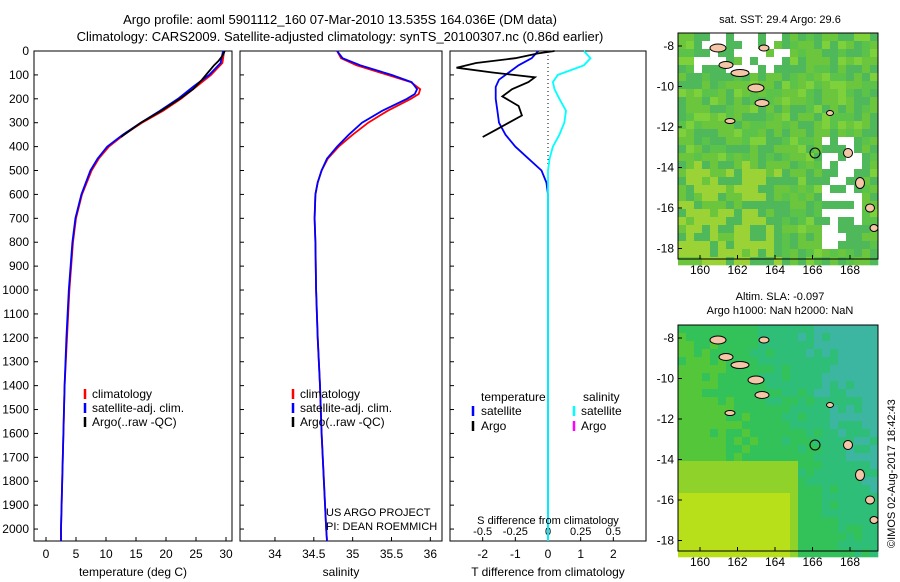 The height and width of the screenshot is (582, 900). What do you see at coordinates (700, 562) in the screenshot?
I see `map-x-tick-label: 160` at bounding box center [700, 562].